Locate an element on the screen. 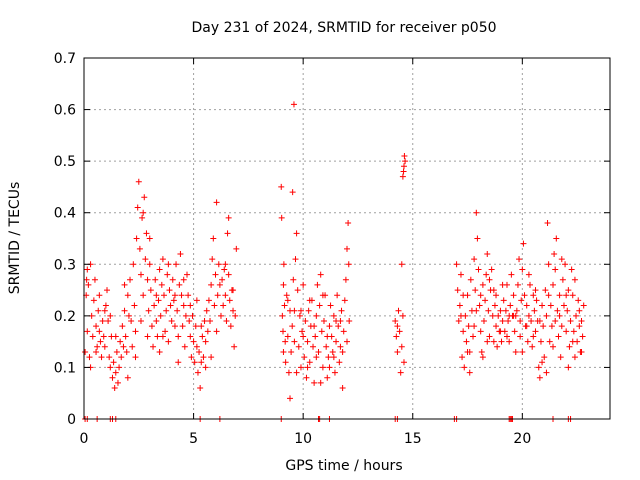 The image size is (640, 480). x-tick-label: 15 is located at coordinates (413, 439).